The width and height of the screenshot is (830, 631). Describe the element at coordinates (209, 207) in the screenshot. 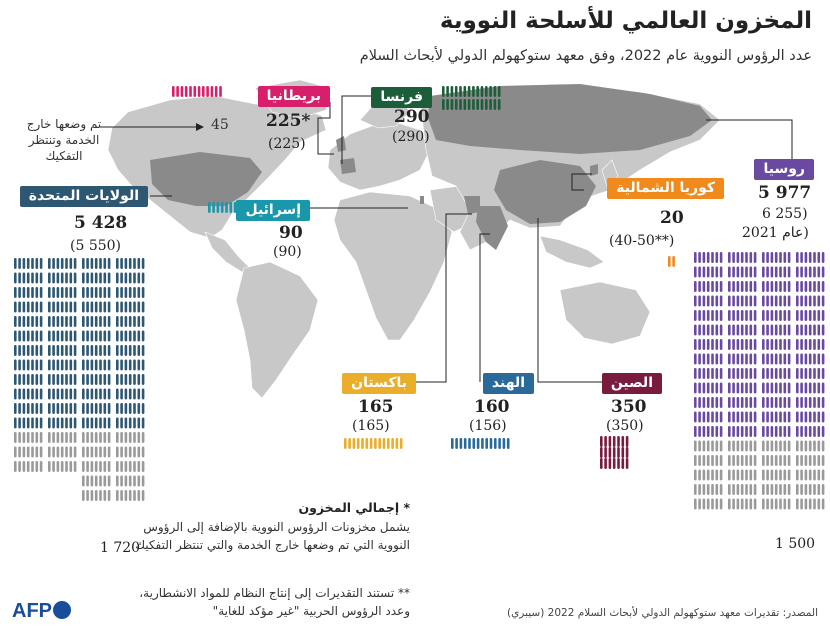

I see `warhead-icon-israel` at that location.